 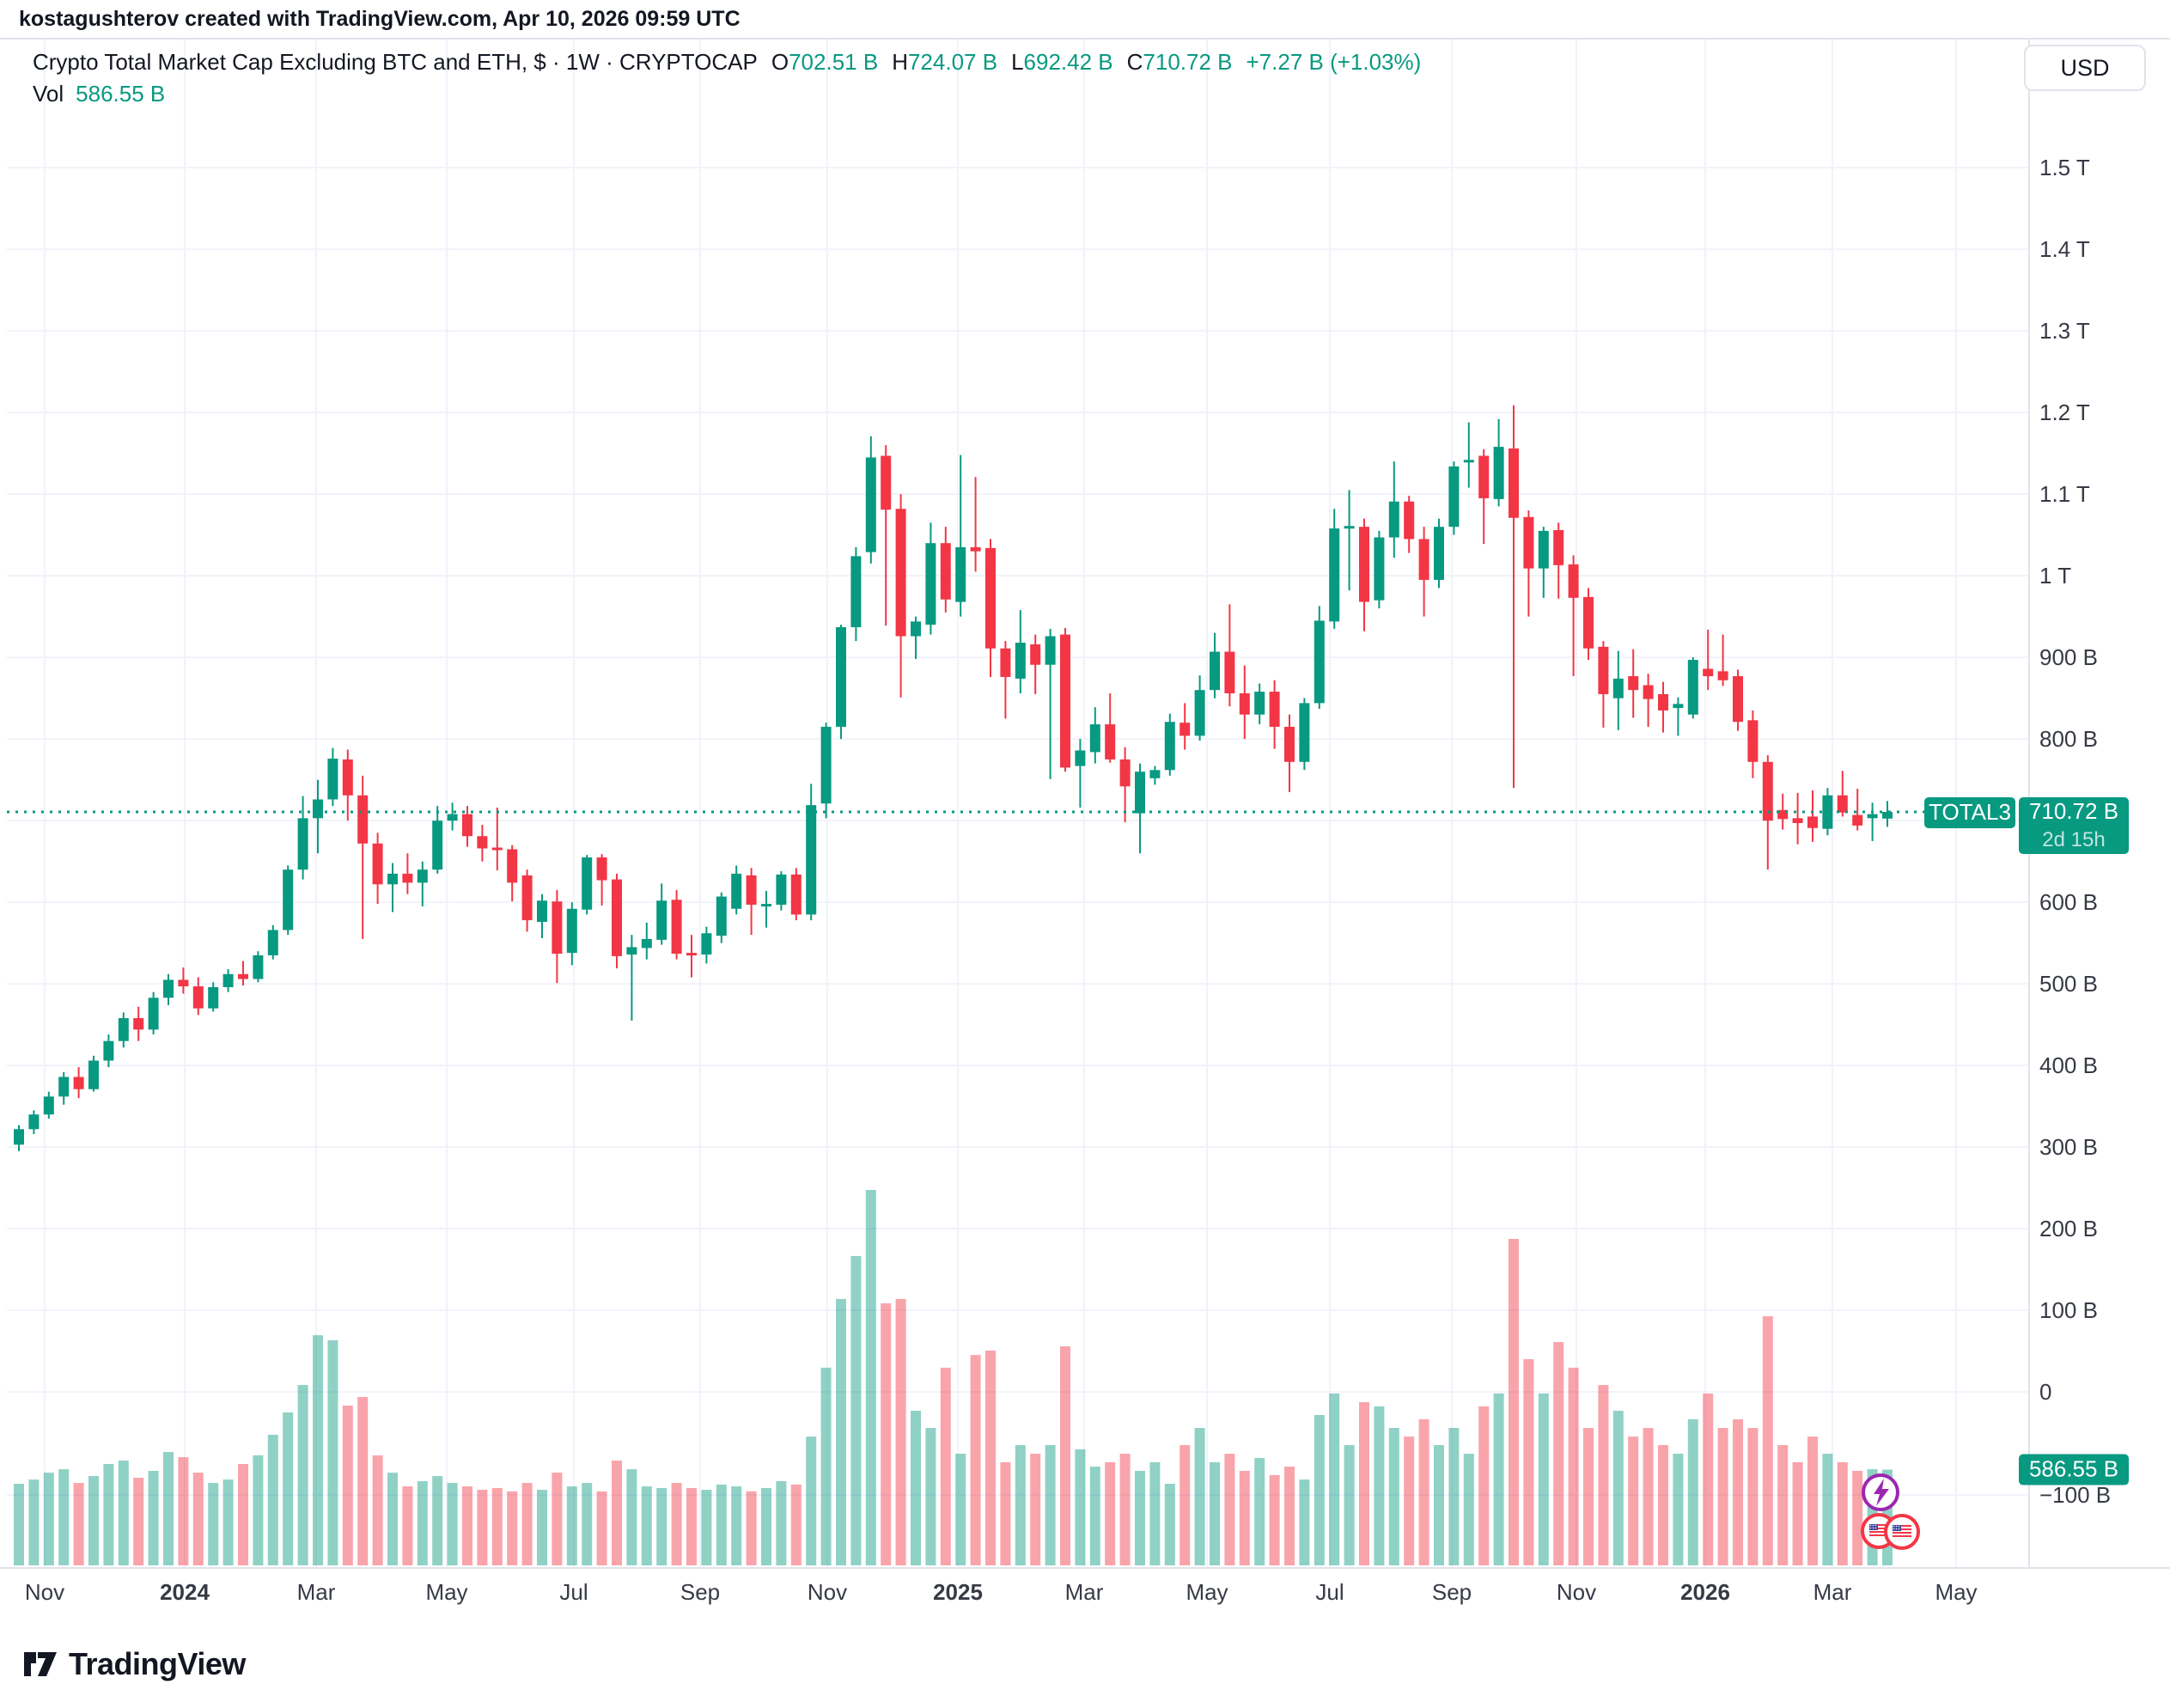 I want to click on price-axis-label: 300 B, so click(x=2068, y=1147).